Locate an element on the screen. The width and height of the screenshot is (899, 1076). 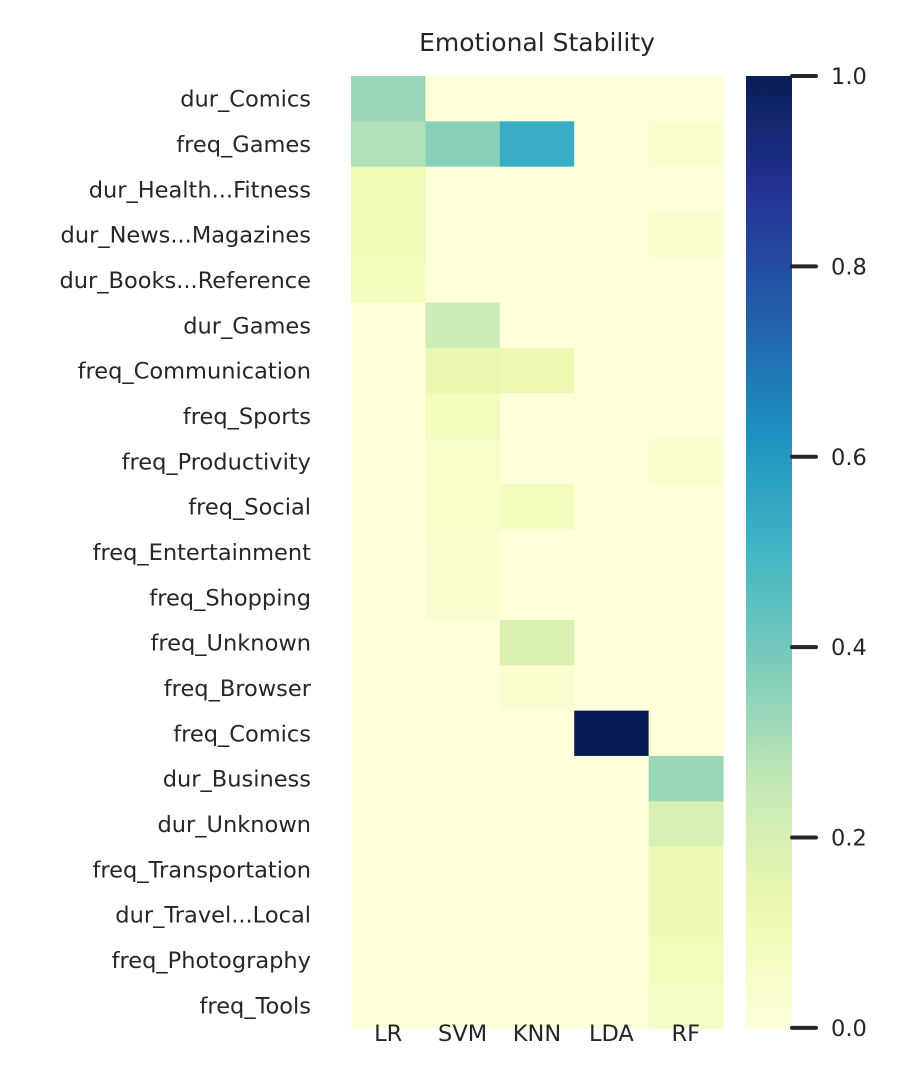
x-tick-label: RF is located at coordinates (686, 1034).